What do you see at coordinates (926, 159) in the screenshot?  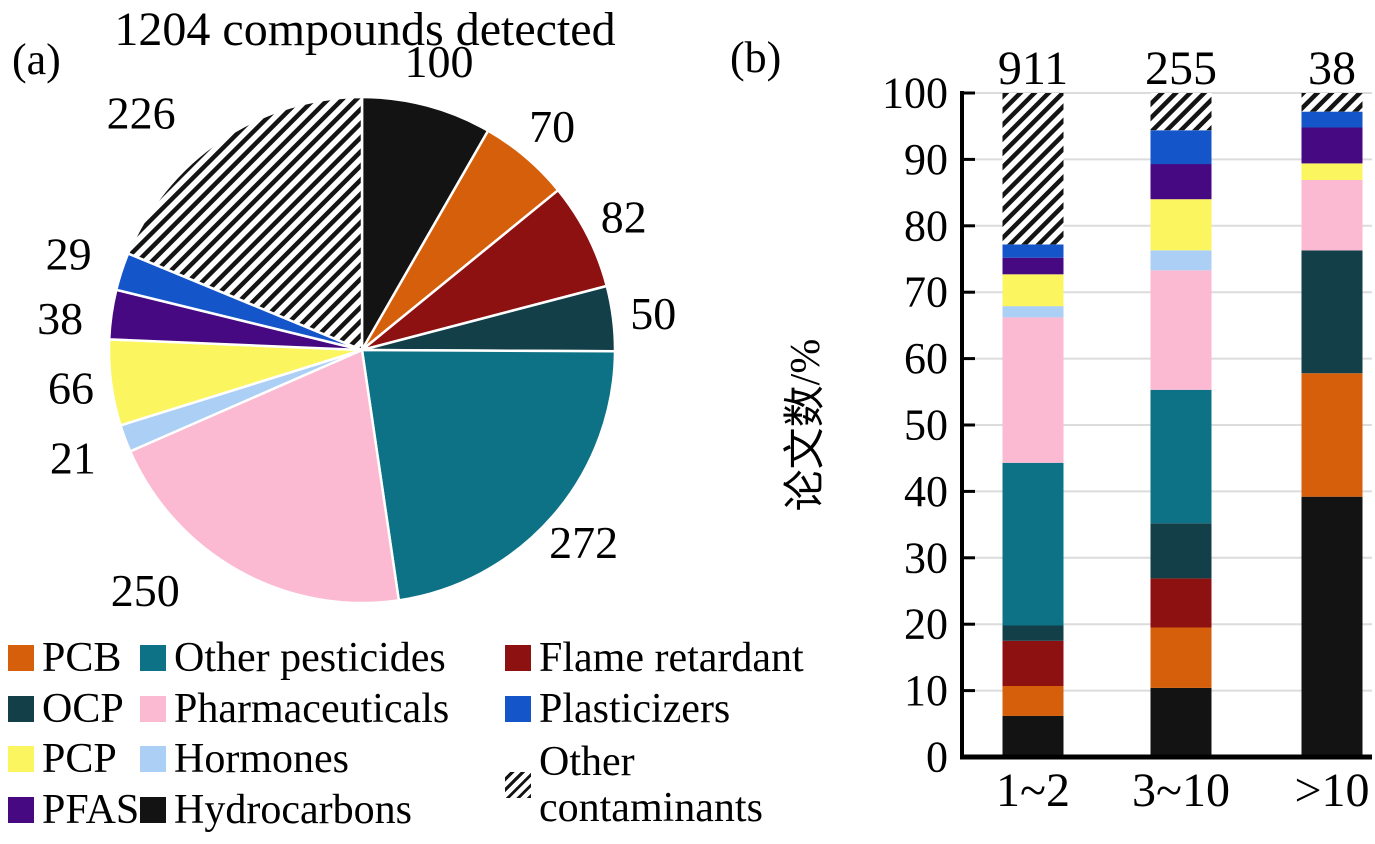 I see `y-tick-label-90: 90` at bounding box center [926, 159].